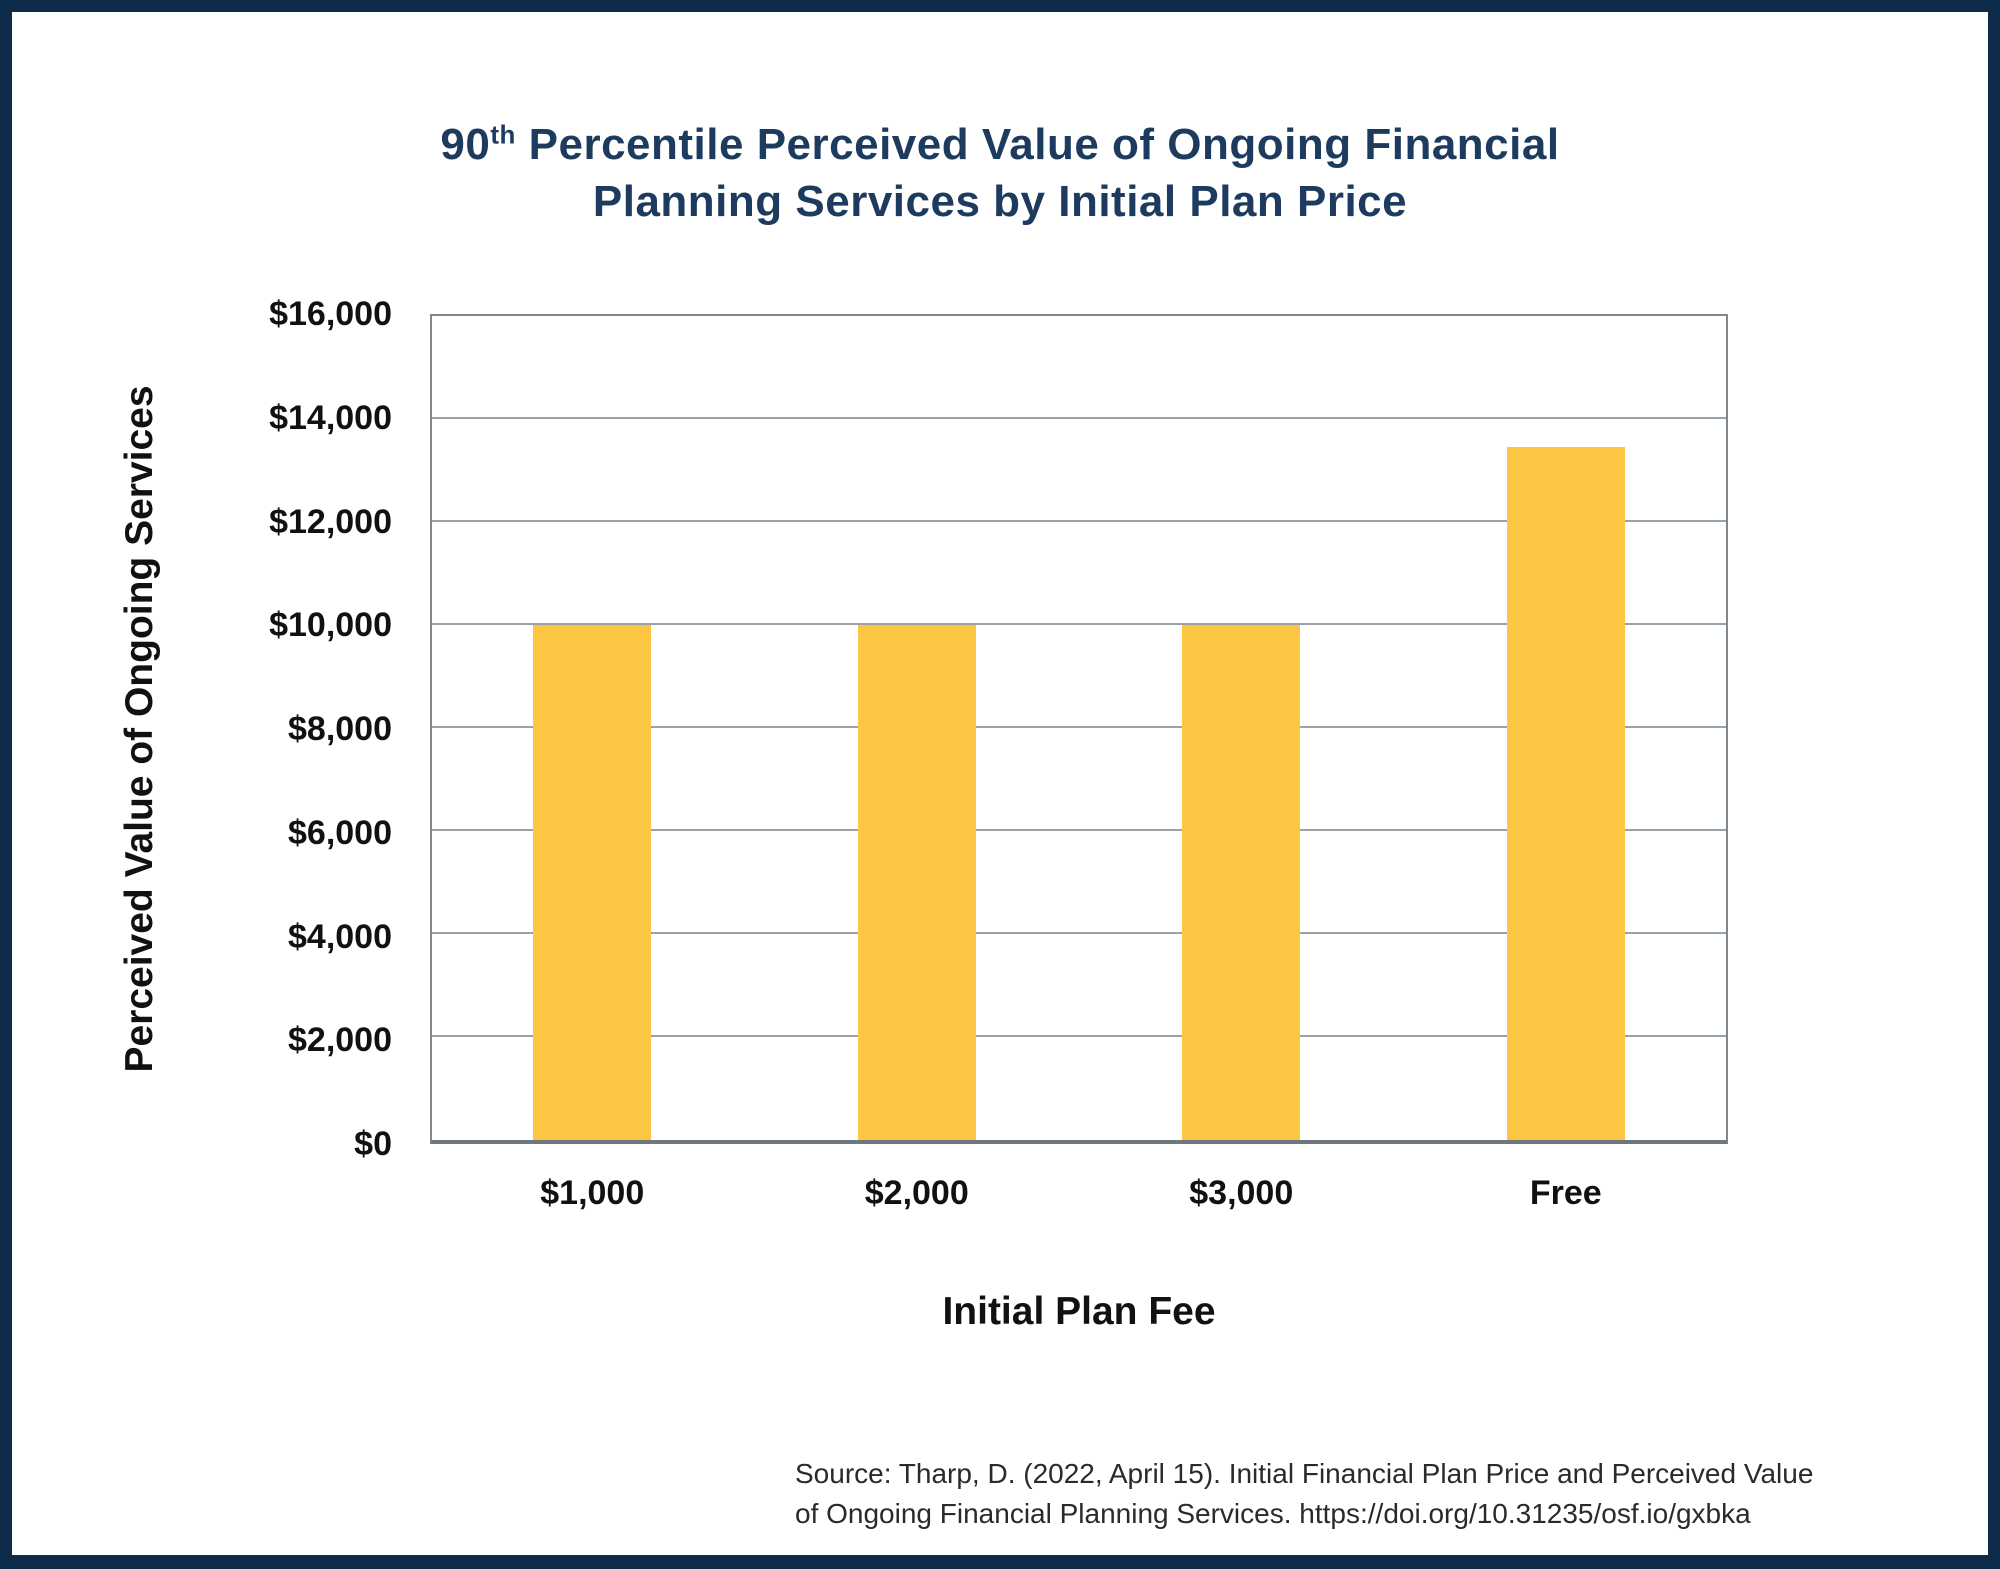 Image resolution: width=2000 pixels, height=1569 pixels. What do you see at coordinates (330, 625) in the screenshot?
I see `y-tick-label: $10,000` at bounding box center [330, 625].